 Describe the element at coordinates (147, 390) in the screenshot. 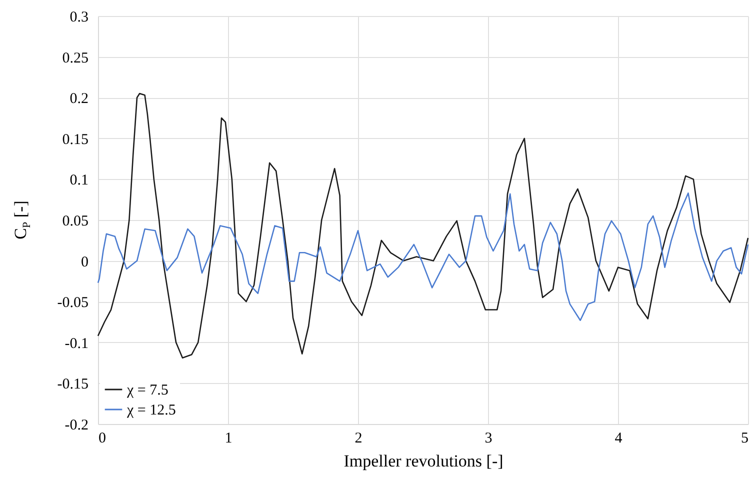

I see `legend-label: χ = 7.5` at that location.